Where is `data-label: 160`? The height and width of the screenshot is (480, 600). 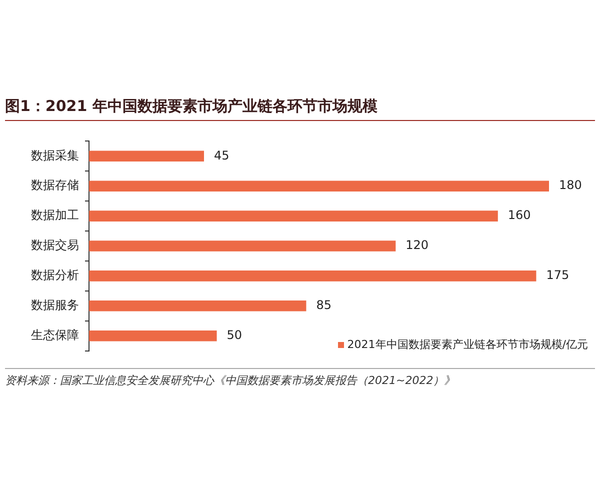 data-label: 160 is located at coordinates (519, 215).